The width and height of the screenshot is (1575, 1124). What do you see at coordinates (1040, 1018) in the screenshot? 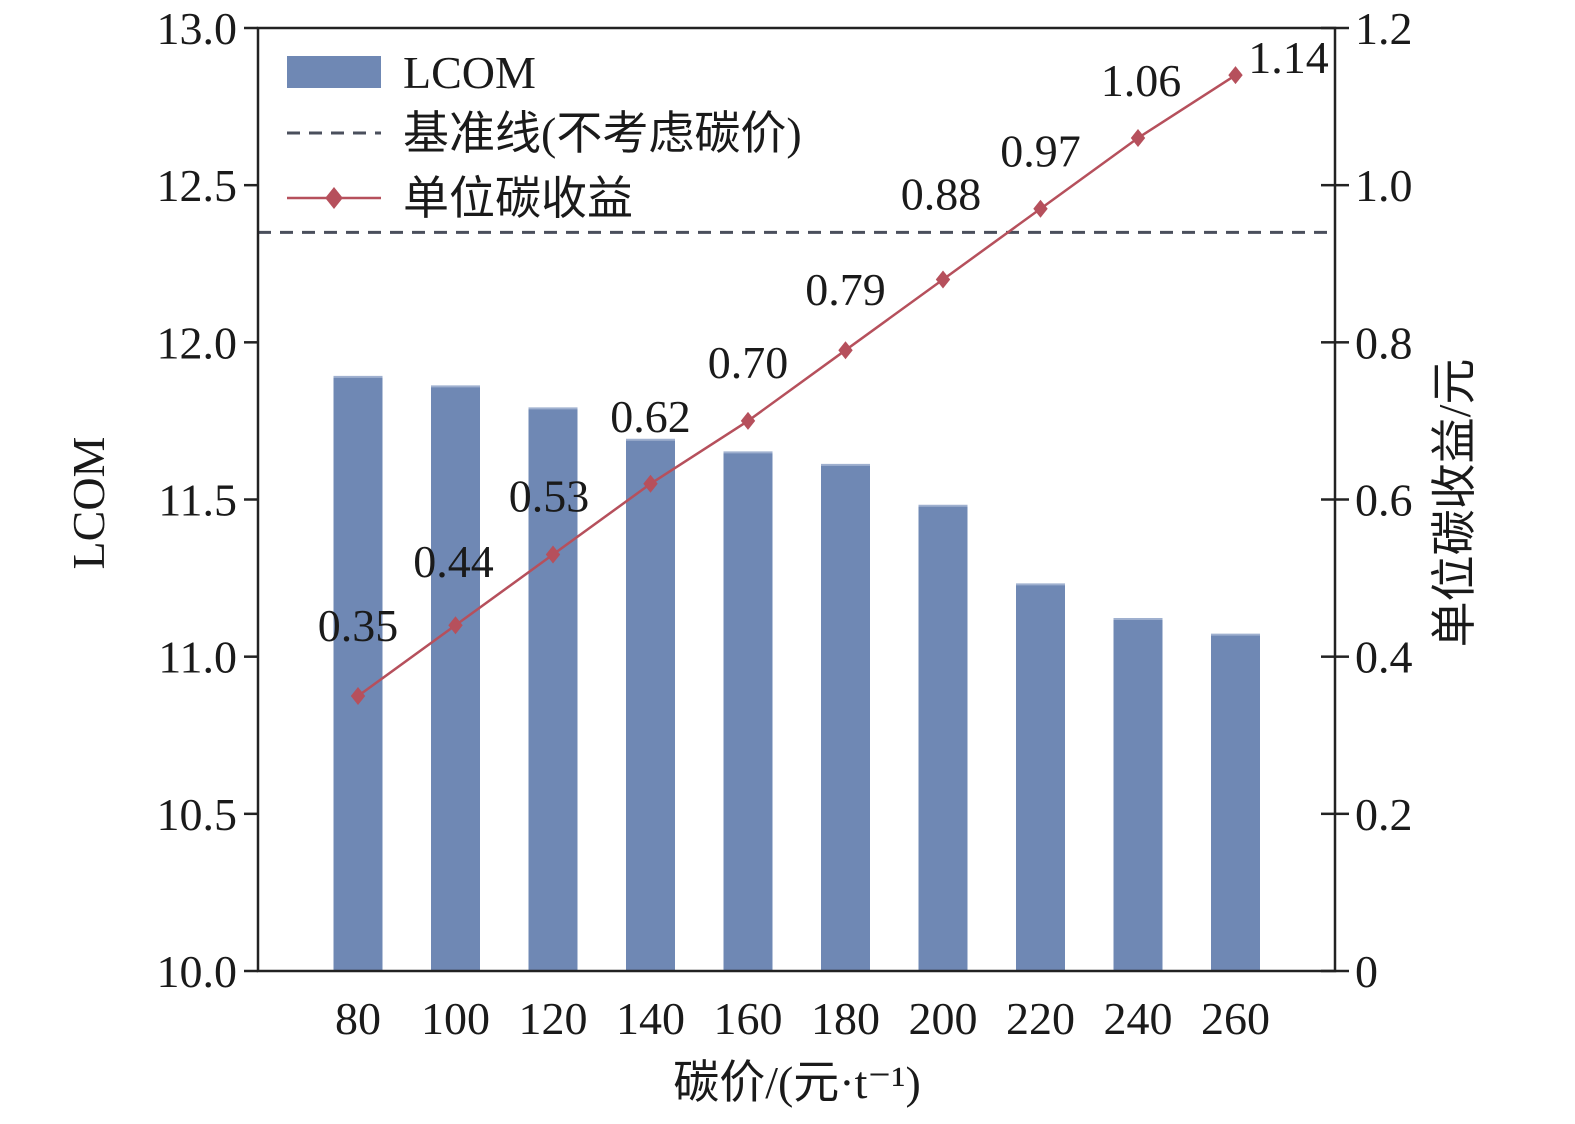
I see `x-tick-label: 220` at bounding box center [1040, 1018].